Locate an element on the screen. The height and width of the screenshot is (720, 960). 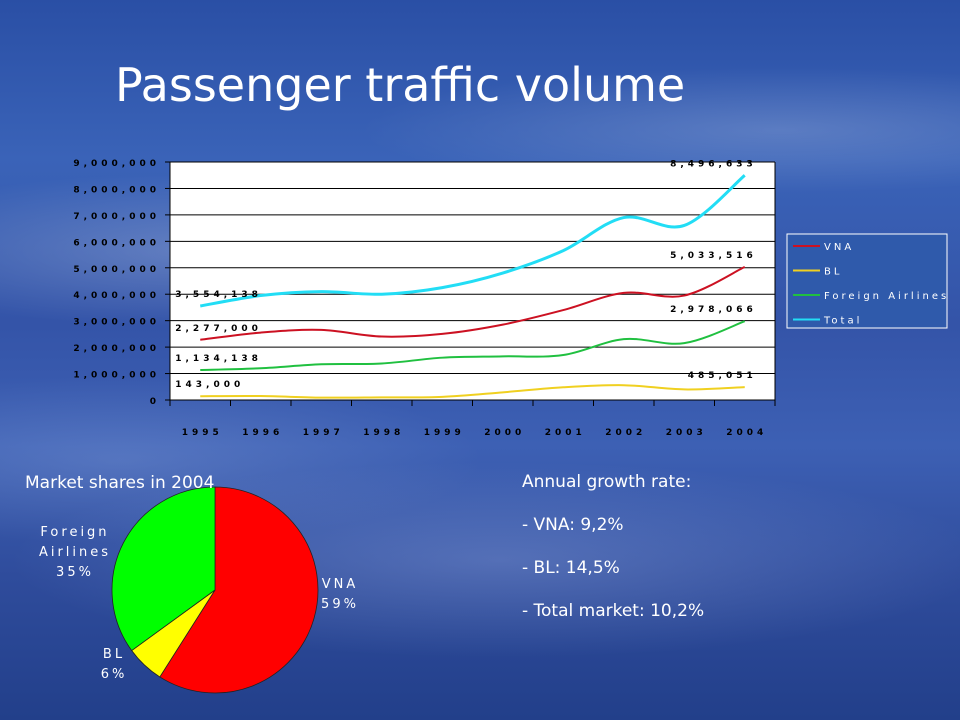
growth-item-vna: - VNA: 9,2% is located at coordinates (573, 525).